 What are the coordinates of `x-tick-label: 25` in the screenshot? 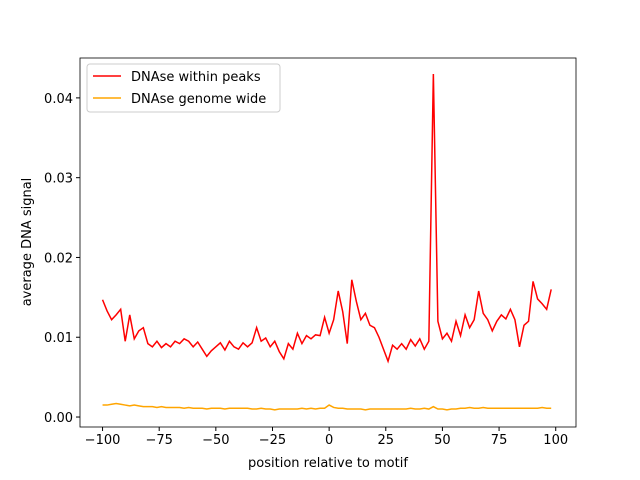 It's located at (386, 440).